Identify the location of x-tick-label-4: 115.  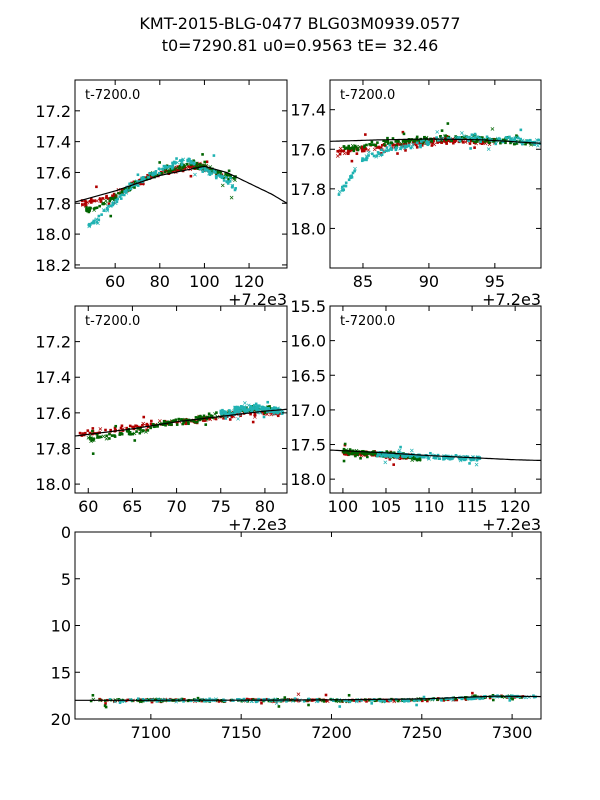
(472, 506).